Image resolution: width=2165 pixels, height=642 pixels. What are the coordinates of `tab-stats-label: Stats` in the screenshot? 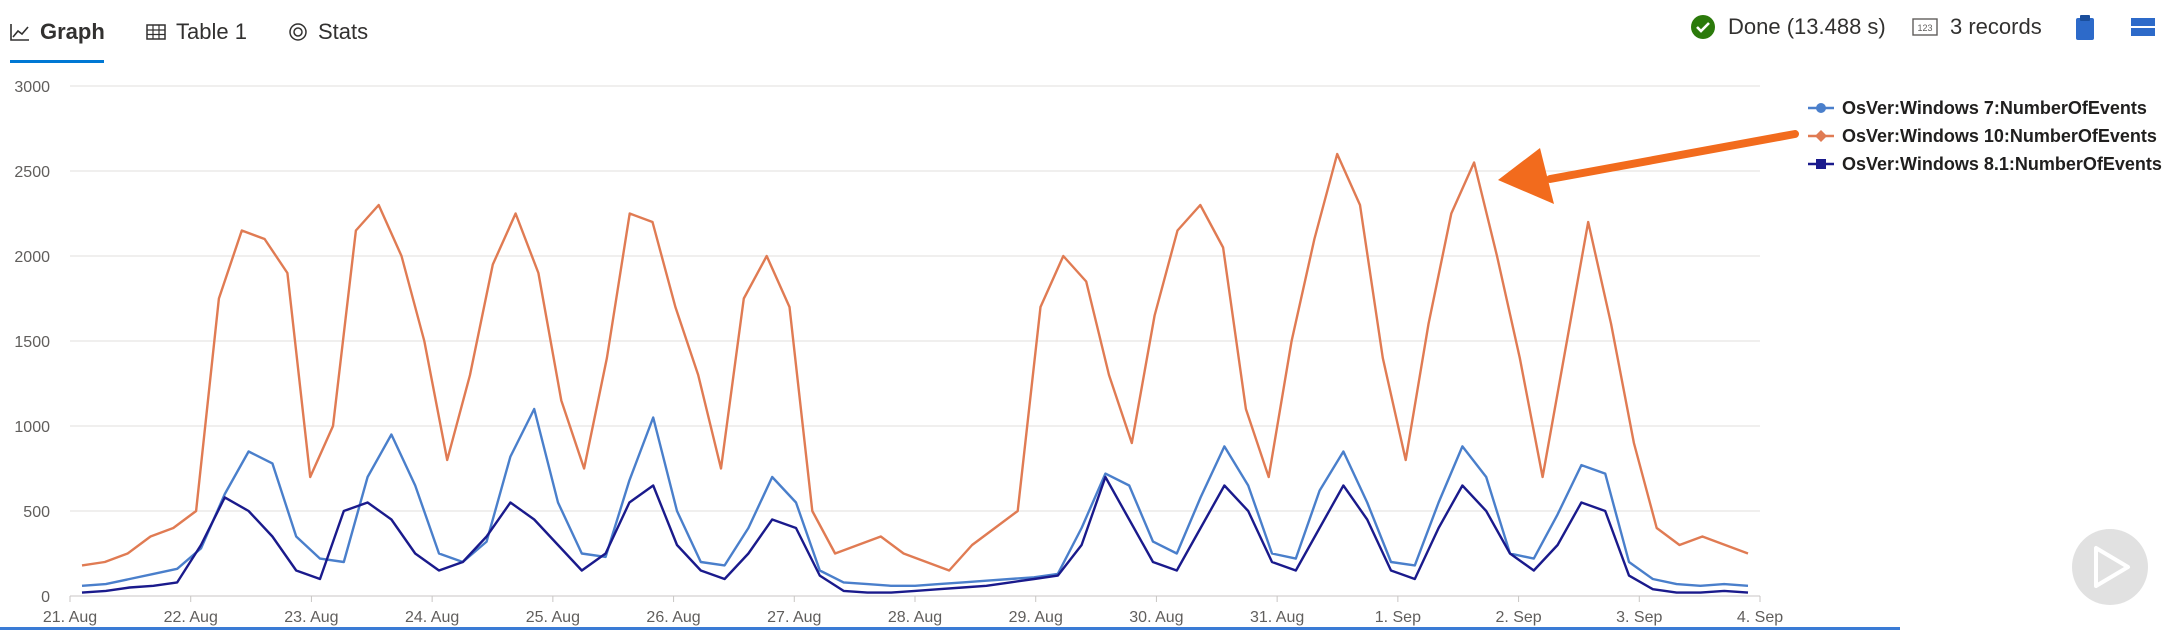 It's located at (343, 31).